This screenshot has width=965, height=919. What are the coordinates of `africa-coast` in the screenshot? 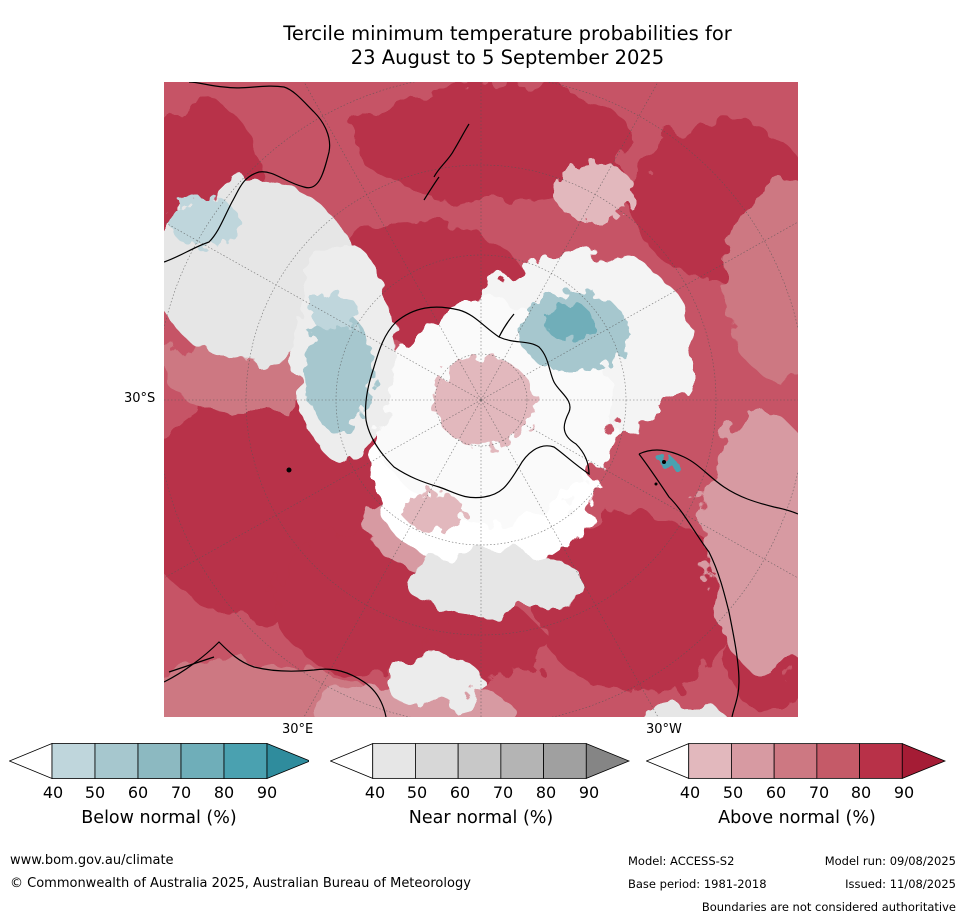 It's located at (275, 679).